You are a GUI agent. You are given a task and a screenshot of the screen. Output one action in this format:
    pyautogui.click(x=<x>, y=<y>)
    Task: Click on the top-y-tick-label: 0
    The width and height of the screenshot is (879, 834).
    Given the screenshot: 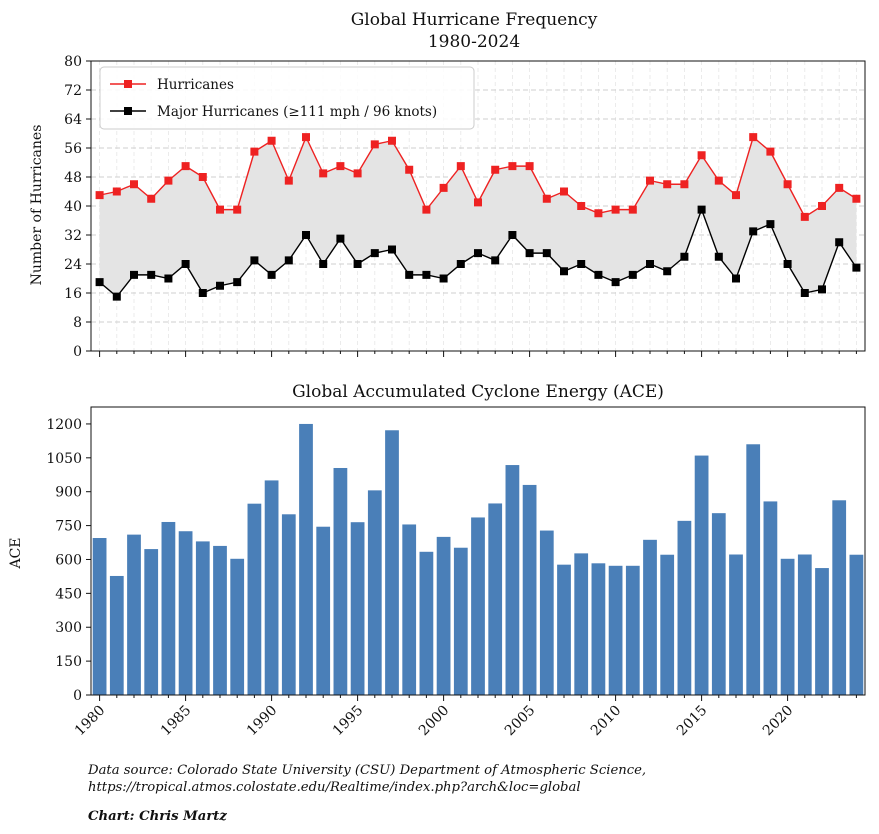 What is the action you would take?
    pyautogui.click(x=77, y=352)
    